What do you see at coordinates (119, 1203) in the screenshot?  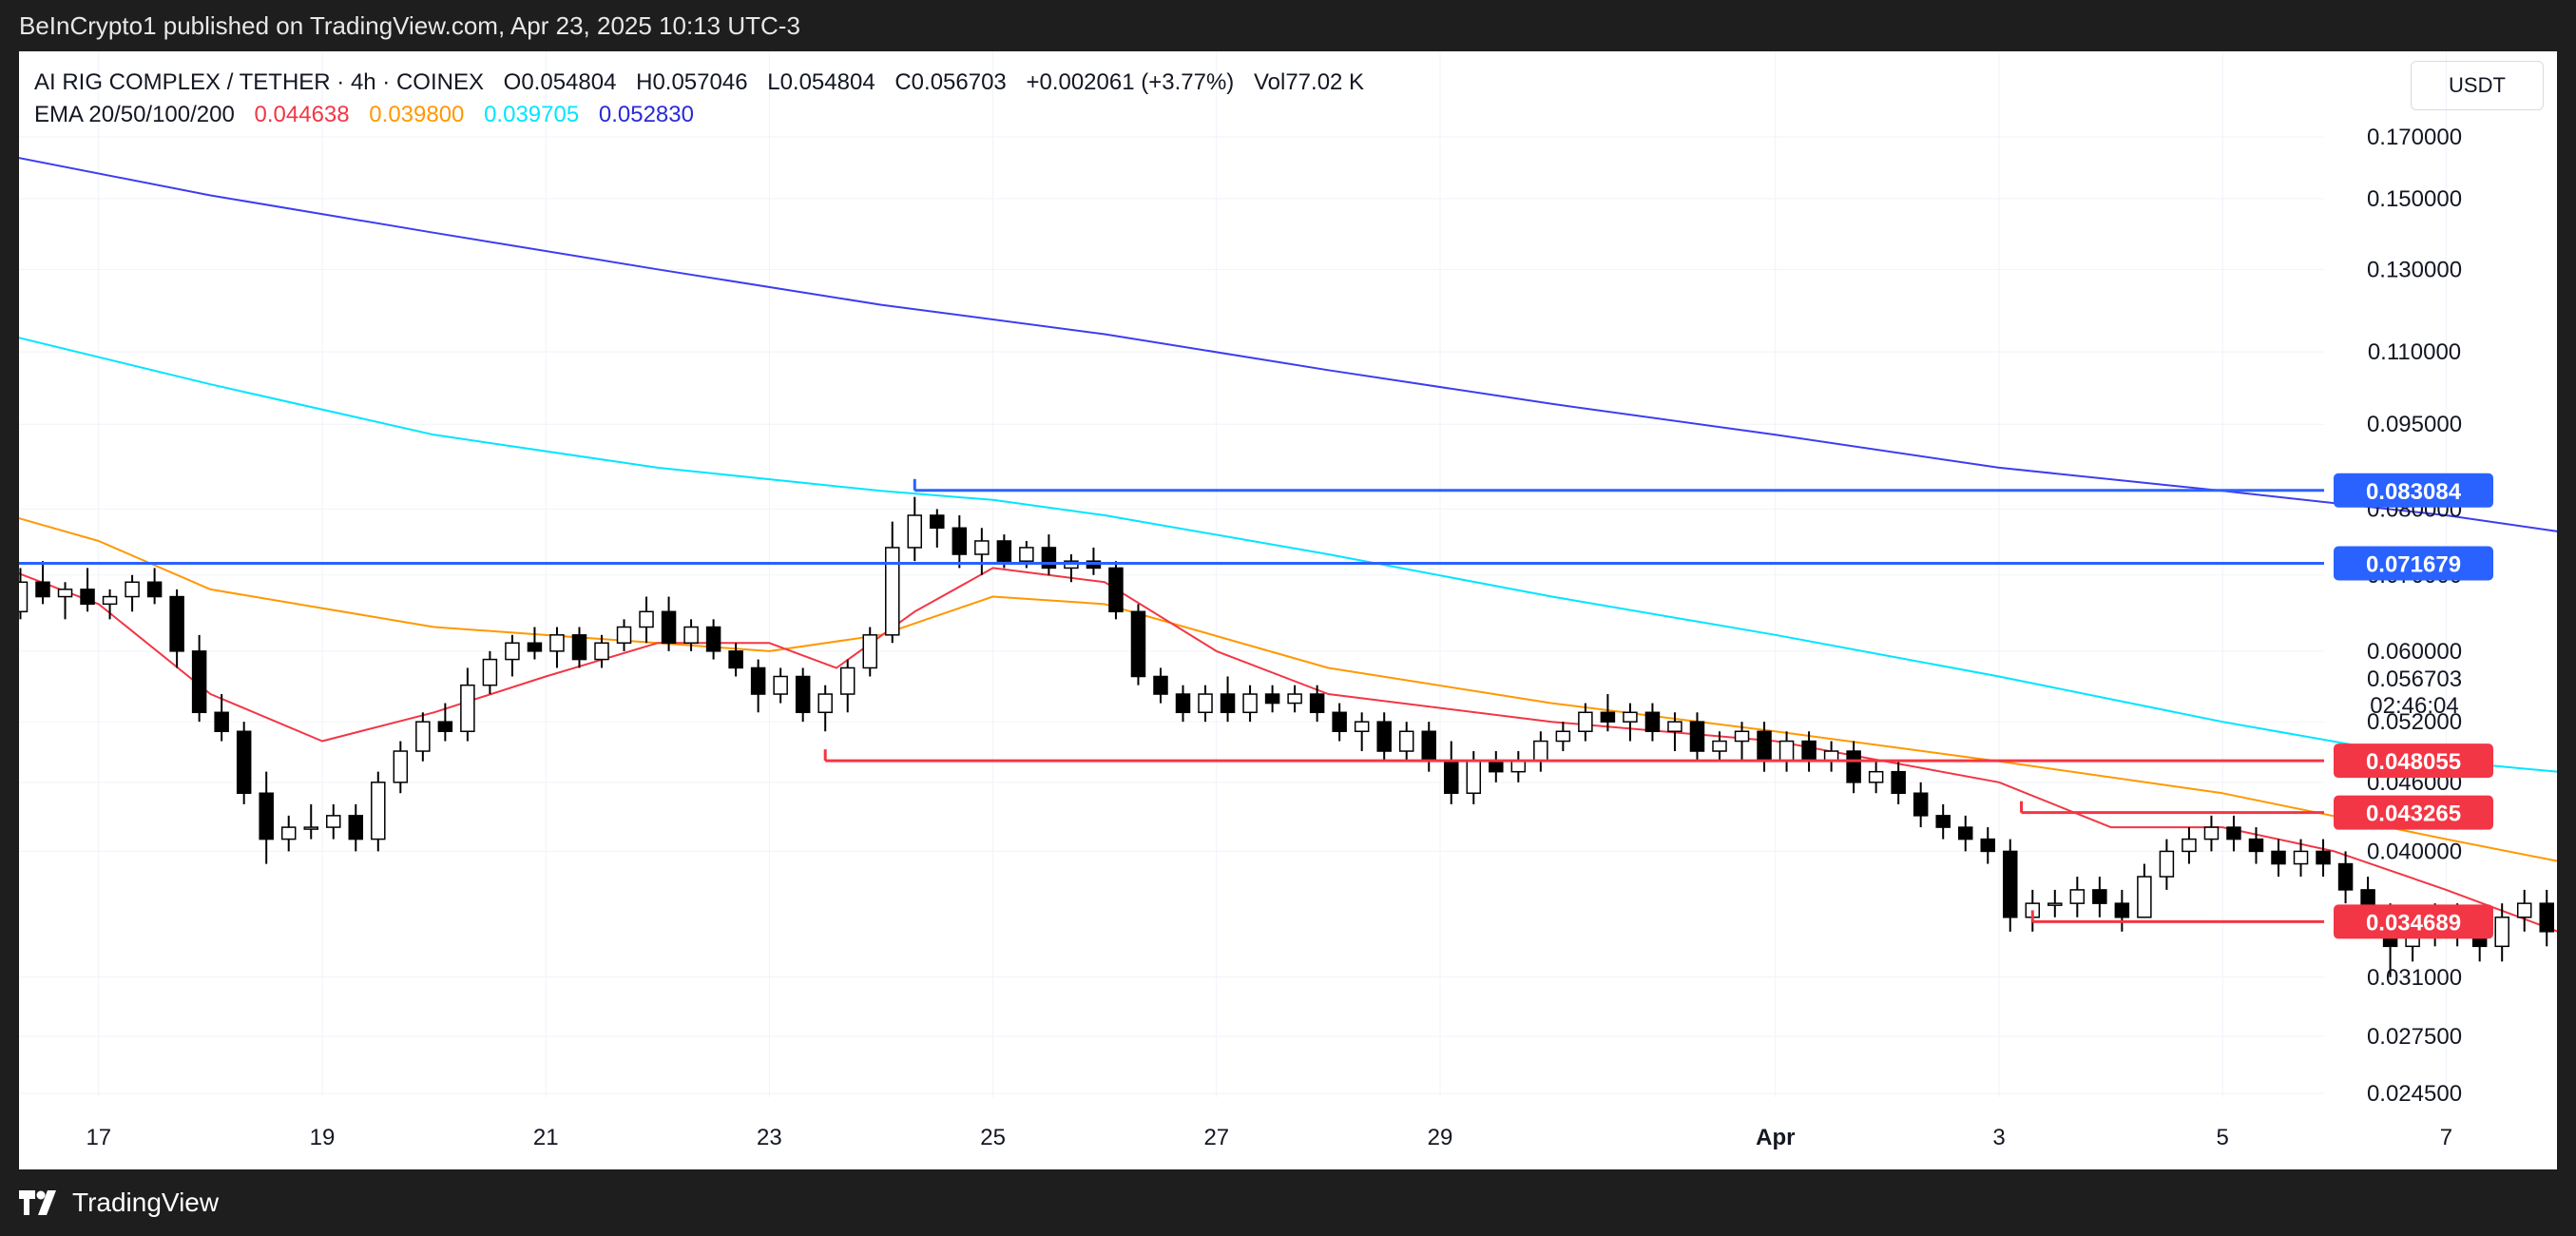 I see `tradingview-logo: TradingView` at bounding box center [119, 1203].